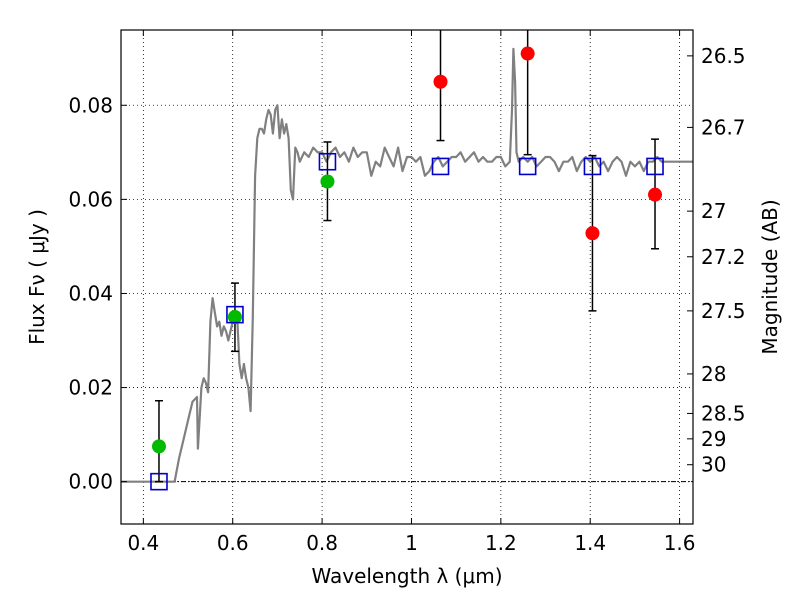 This screenshot has width=800, height=600. I want to click on y-tick-label: 0.04, so click(90, 293).